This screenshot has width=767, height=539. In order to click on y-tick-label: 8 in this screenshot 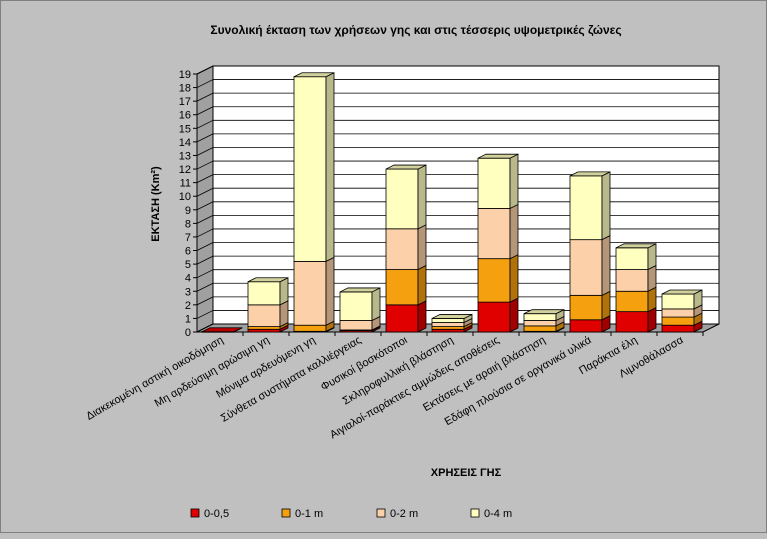, I will do `click(188, 224)`.